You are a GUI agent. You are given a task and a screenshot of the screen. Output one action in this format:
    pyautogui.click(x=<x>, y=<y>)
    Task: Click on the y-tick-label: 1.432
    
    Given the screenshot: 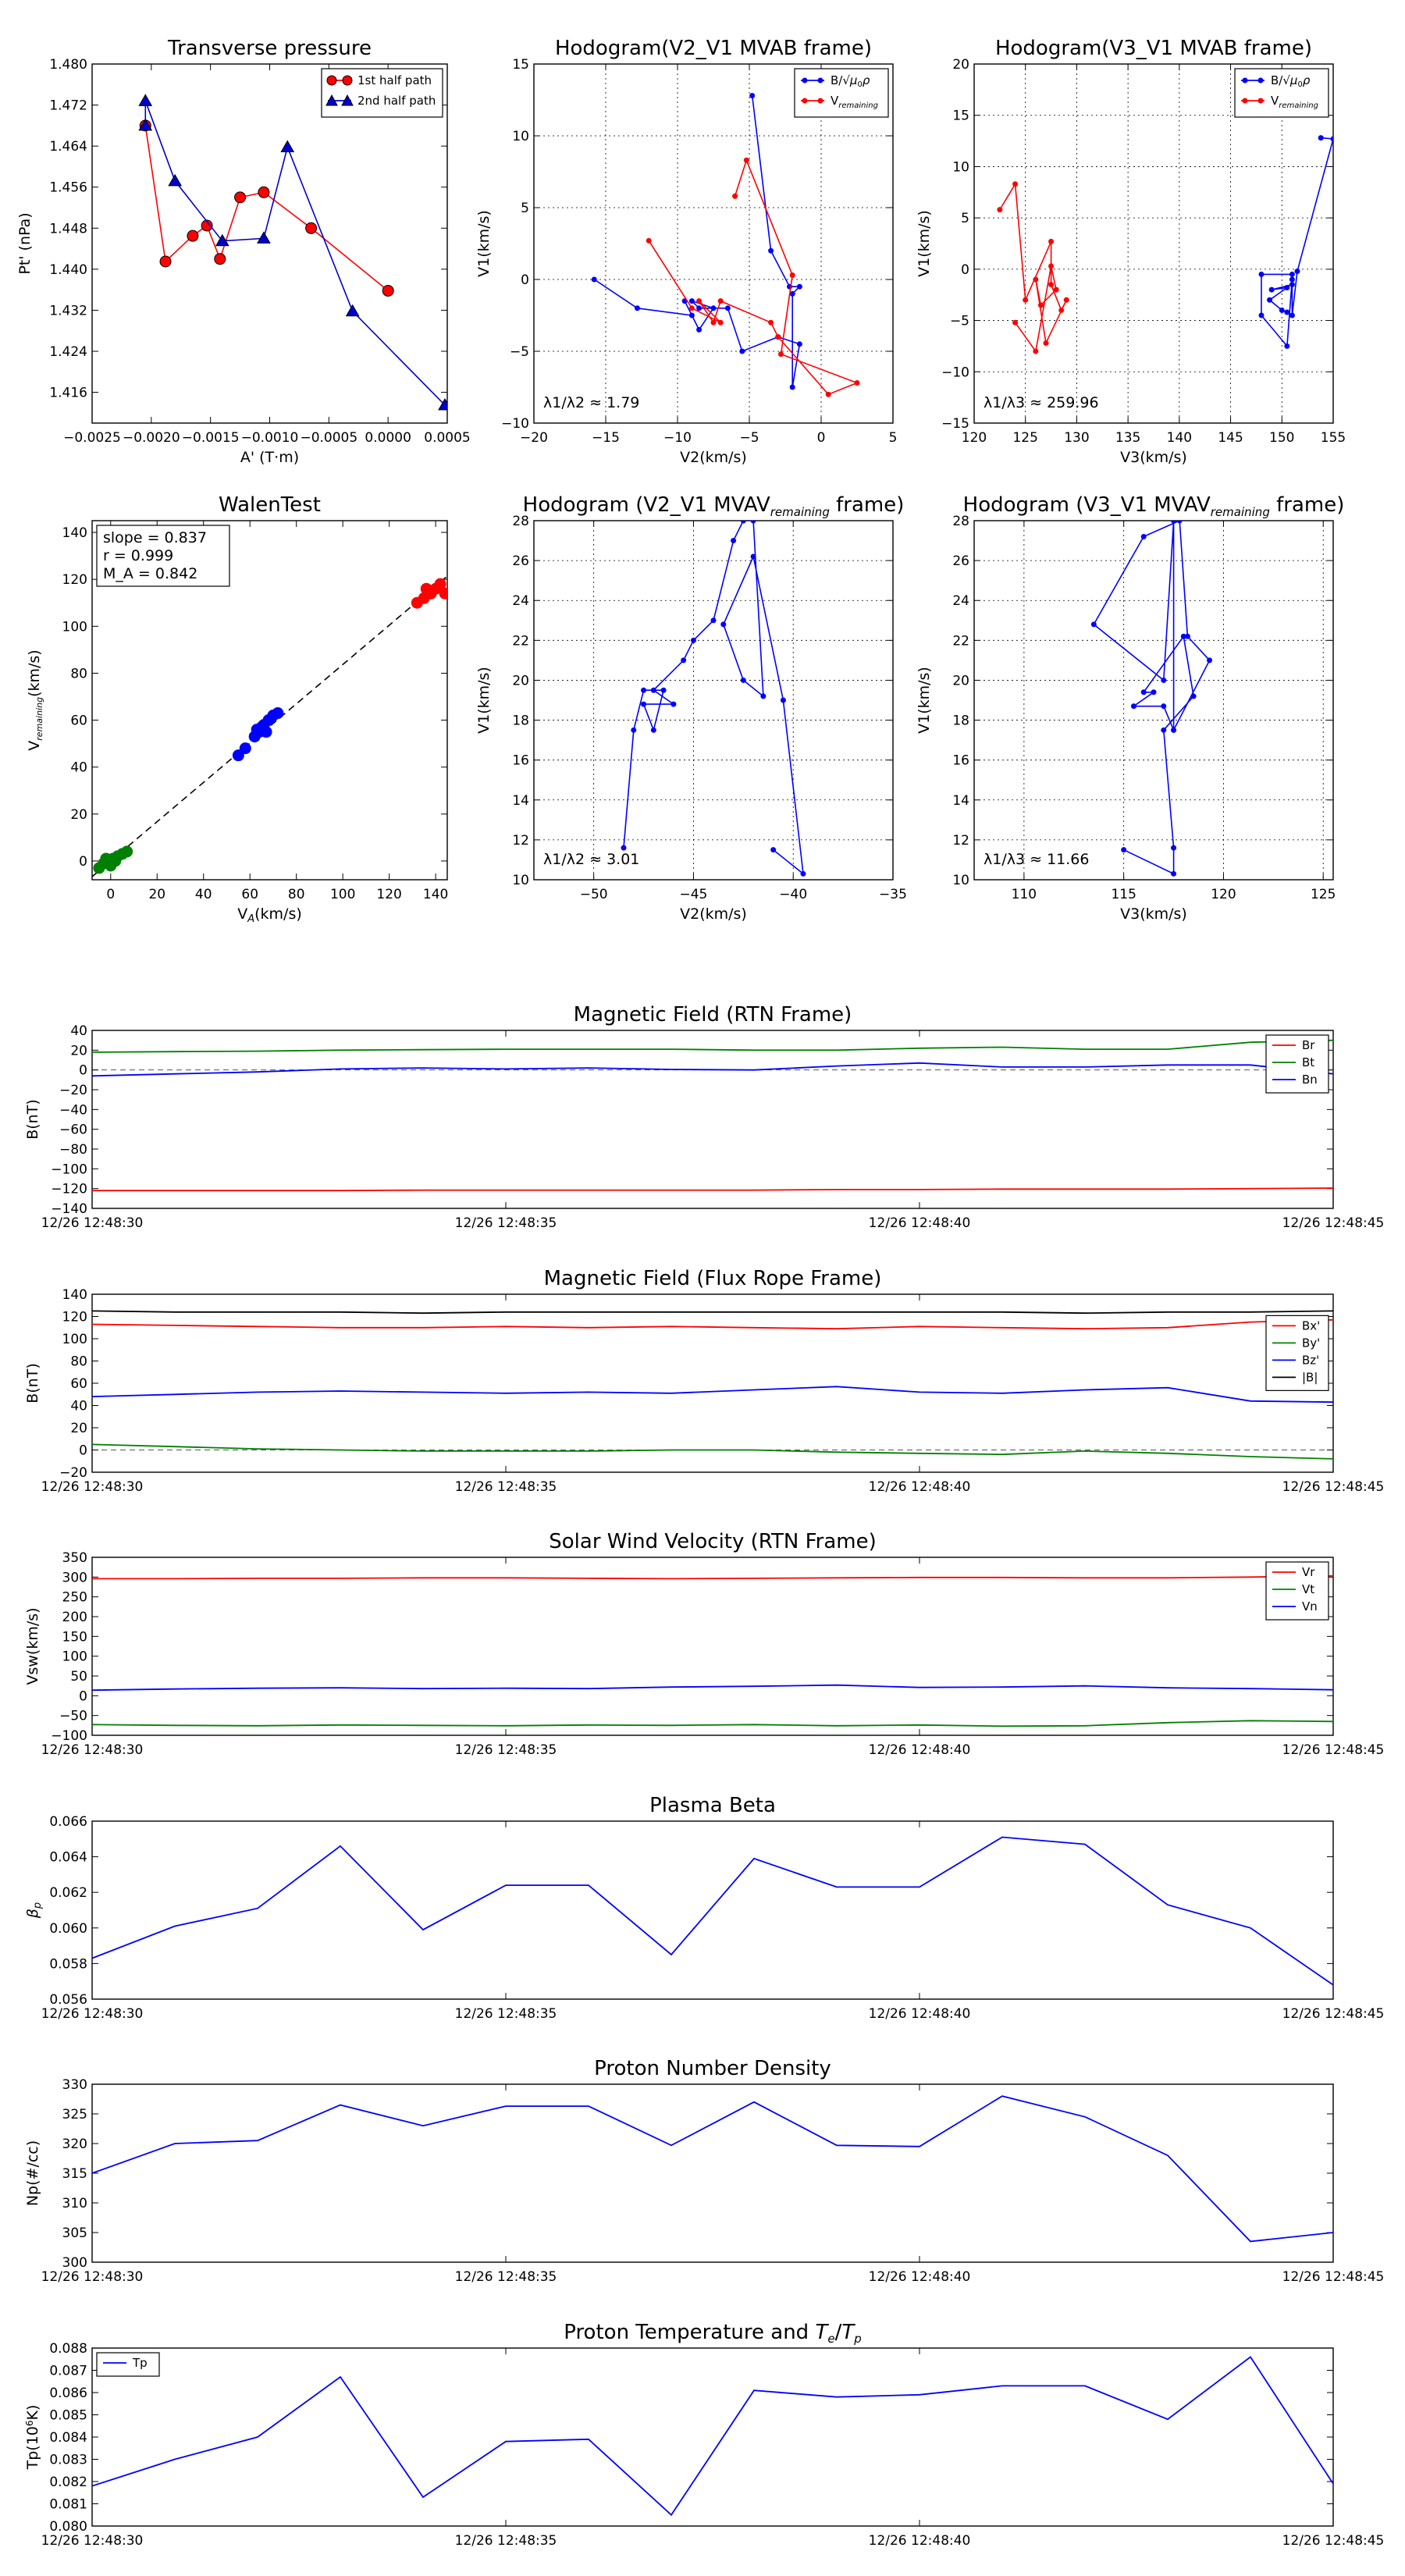 What is the action you would take?
    pyautogui.click(x=68, y=310)
    